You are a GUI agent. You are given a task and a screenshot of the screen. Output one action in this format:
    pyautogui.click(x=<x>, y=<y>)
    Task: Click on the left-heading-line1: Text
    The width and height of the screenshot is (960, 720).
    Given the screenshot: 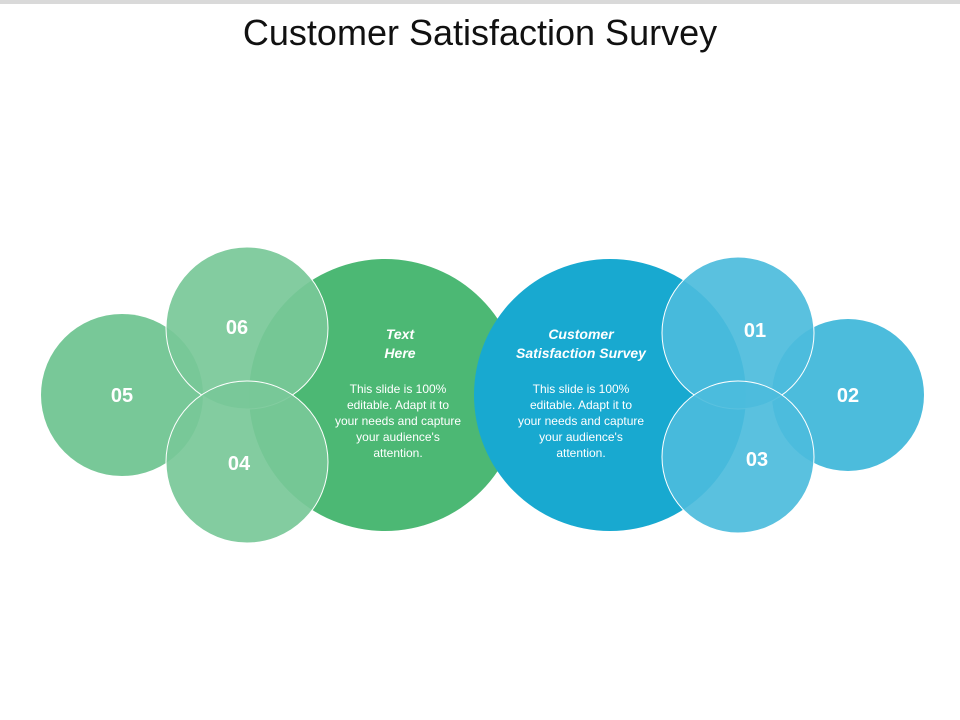 What is the action you would take?
    pyautogui.click(x=400, y=334)
    